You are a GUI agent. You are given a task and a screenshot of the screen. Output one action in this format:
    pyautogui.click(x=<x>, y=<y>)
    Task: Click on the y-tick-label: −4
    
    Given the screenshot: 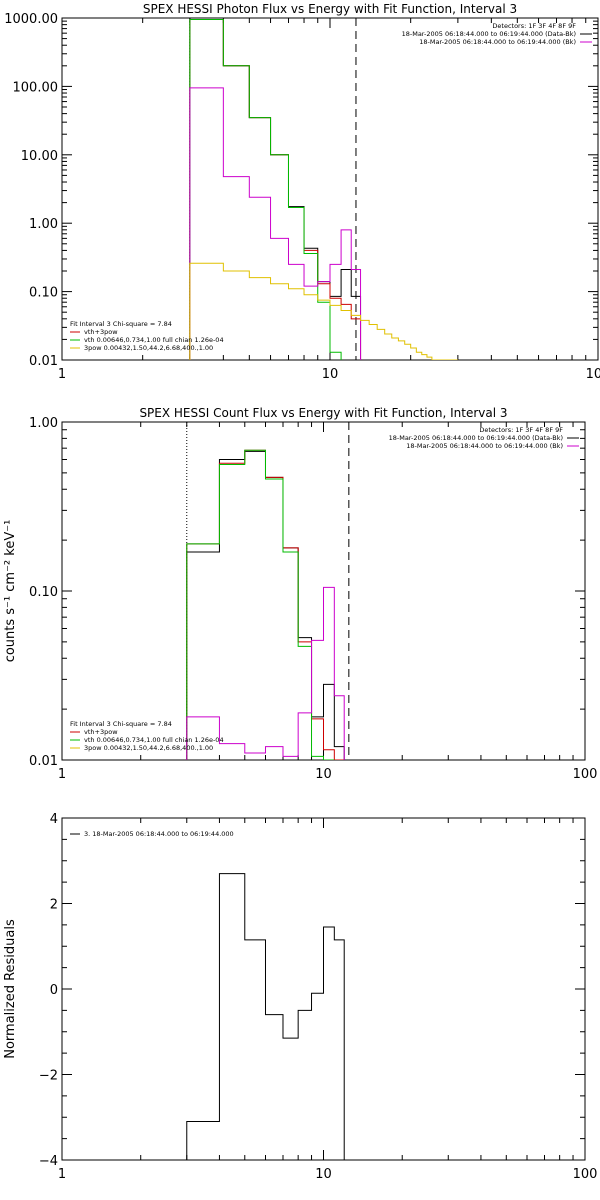 What is the action you would take?
    pyautogui.click(x=48, y=1161)
    